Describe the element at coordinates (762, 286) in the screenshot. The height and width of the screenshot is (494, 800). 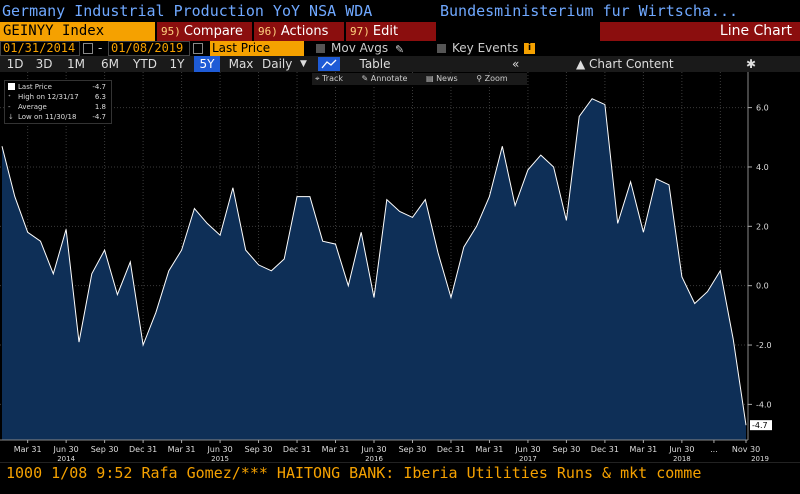
I see `y-tick-label: 0.0` at that location.